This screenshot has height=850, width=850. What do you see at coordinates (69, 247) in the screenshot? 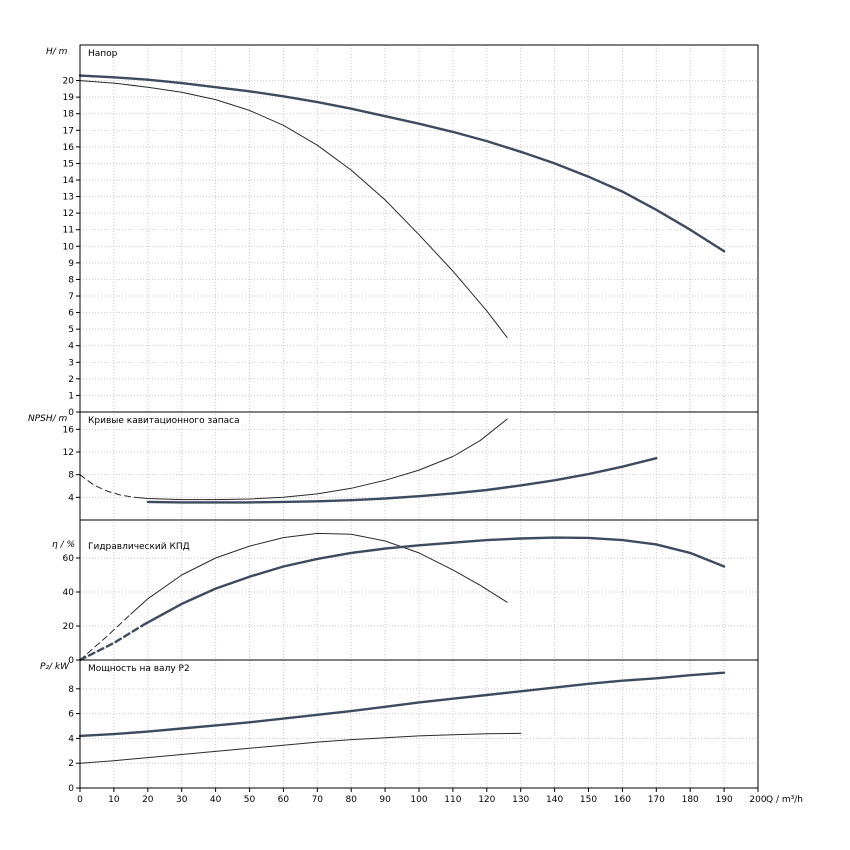
I see `y-tick-label: 10` at bounding box center [69, 247].